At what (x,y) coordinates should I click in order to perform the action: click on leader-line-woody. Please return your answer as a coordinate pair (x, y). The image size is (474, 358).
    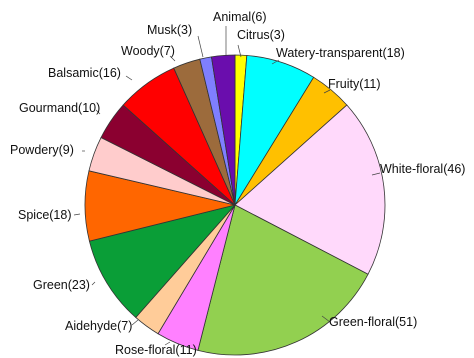
    Looking at the image, I should click on (172, 58).